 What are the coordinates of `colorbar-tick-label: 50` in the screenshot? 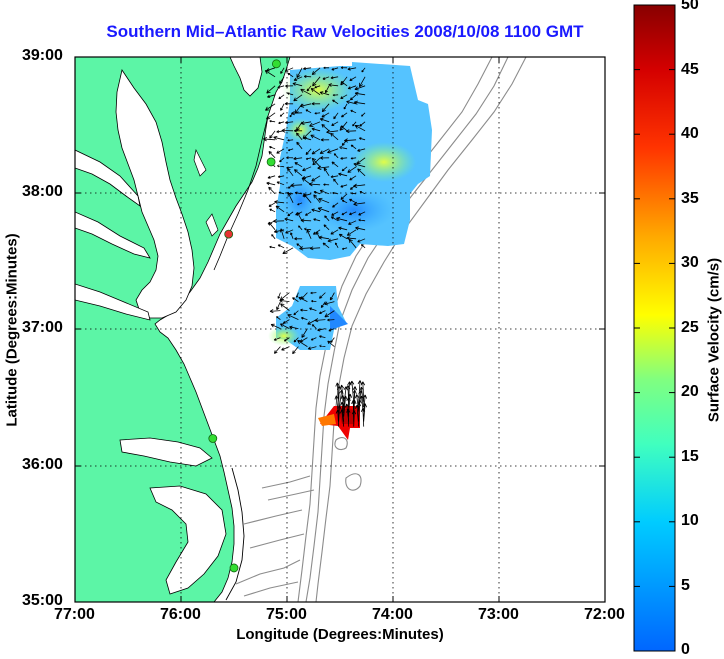 It's located at (690, 6).